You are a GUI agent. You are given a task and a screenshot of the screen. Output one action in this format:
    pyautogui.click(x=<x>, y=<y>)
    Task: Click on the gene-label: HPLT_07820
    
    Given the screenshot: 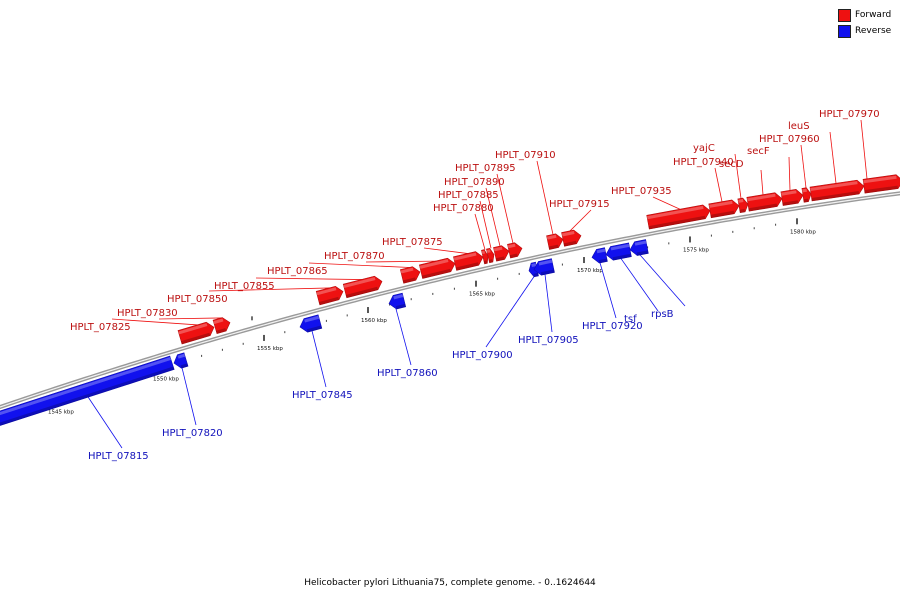 What is the action you would take?
    pyautogui.click(x=192, y=433)
    